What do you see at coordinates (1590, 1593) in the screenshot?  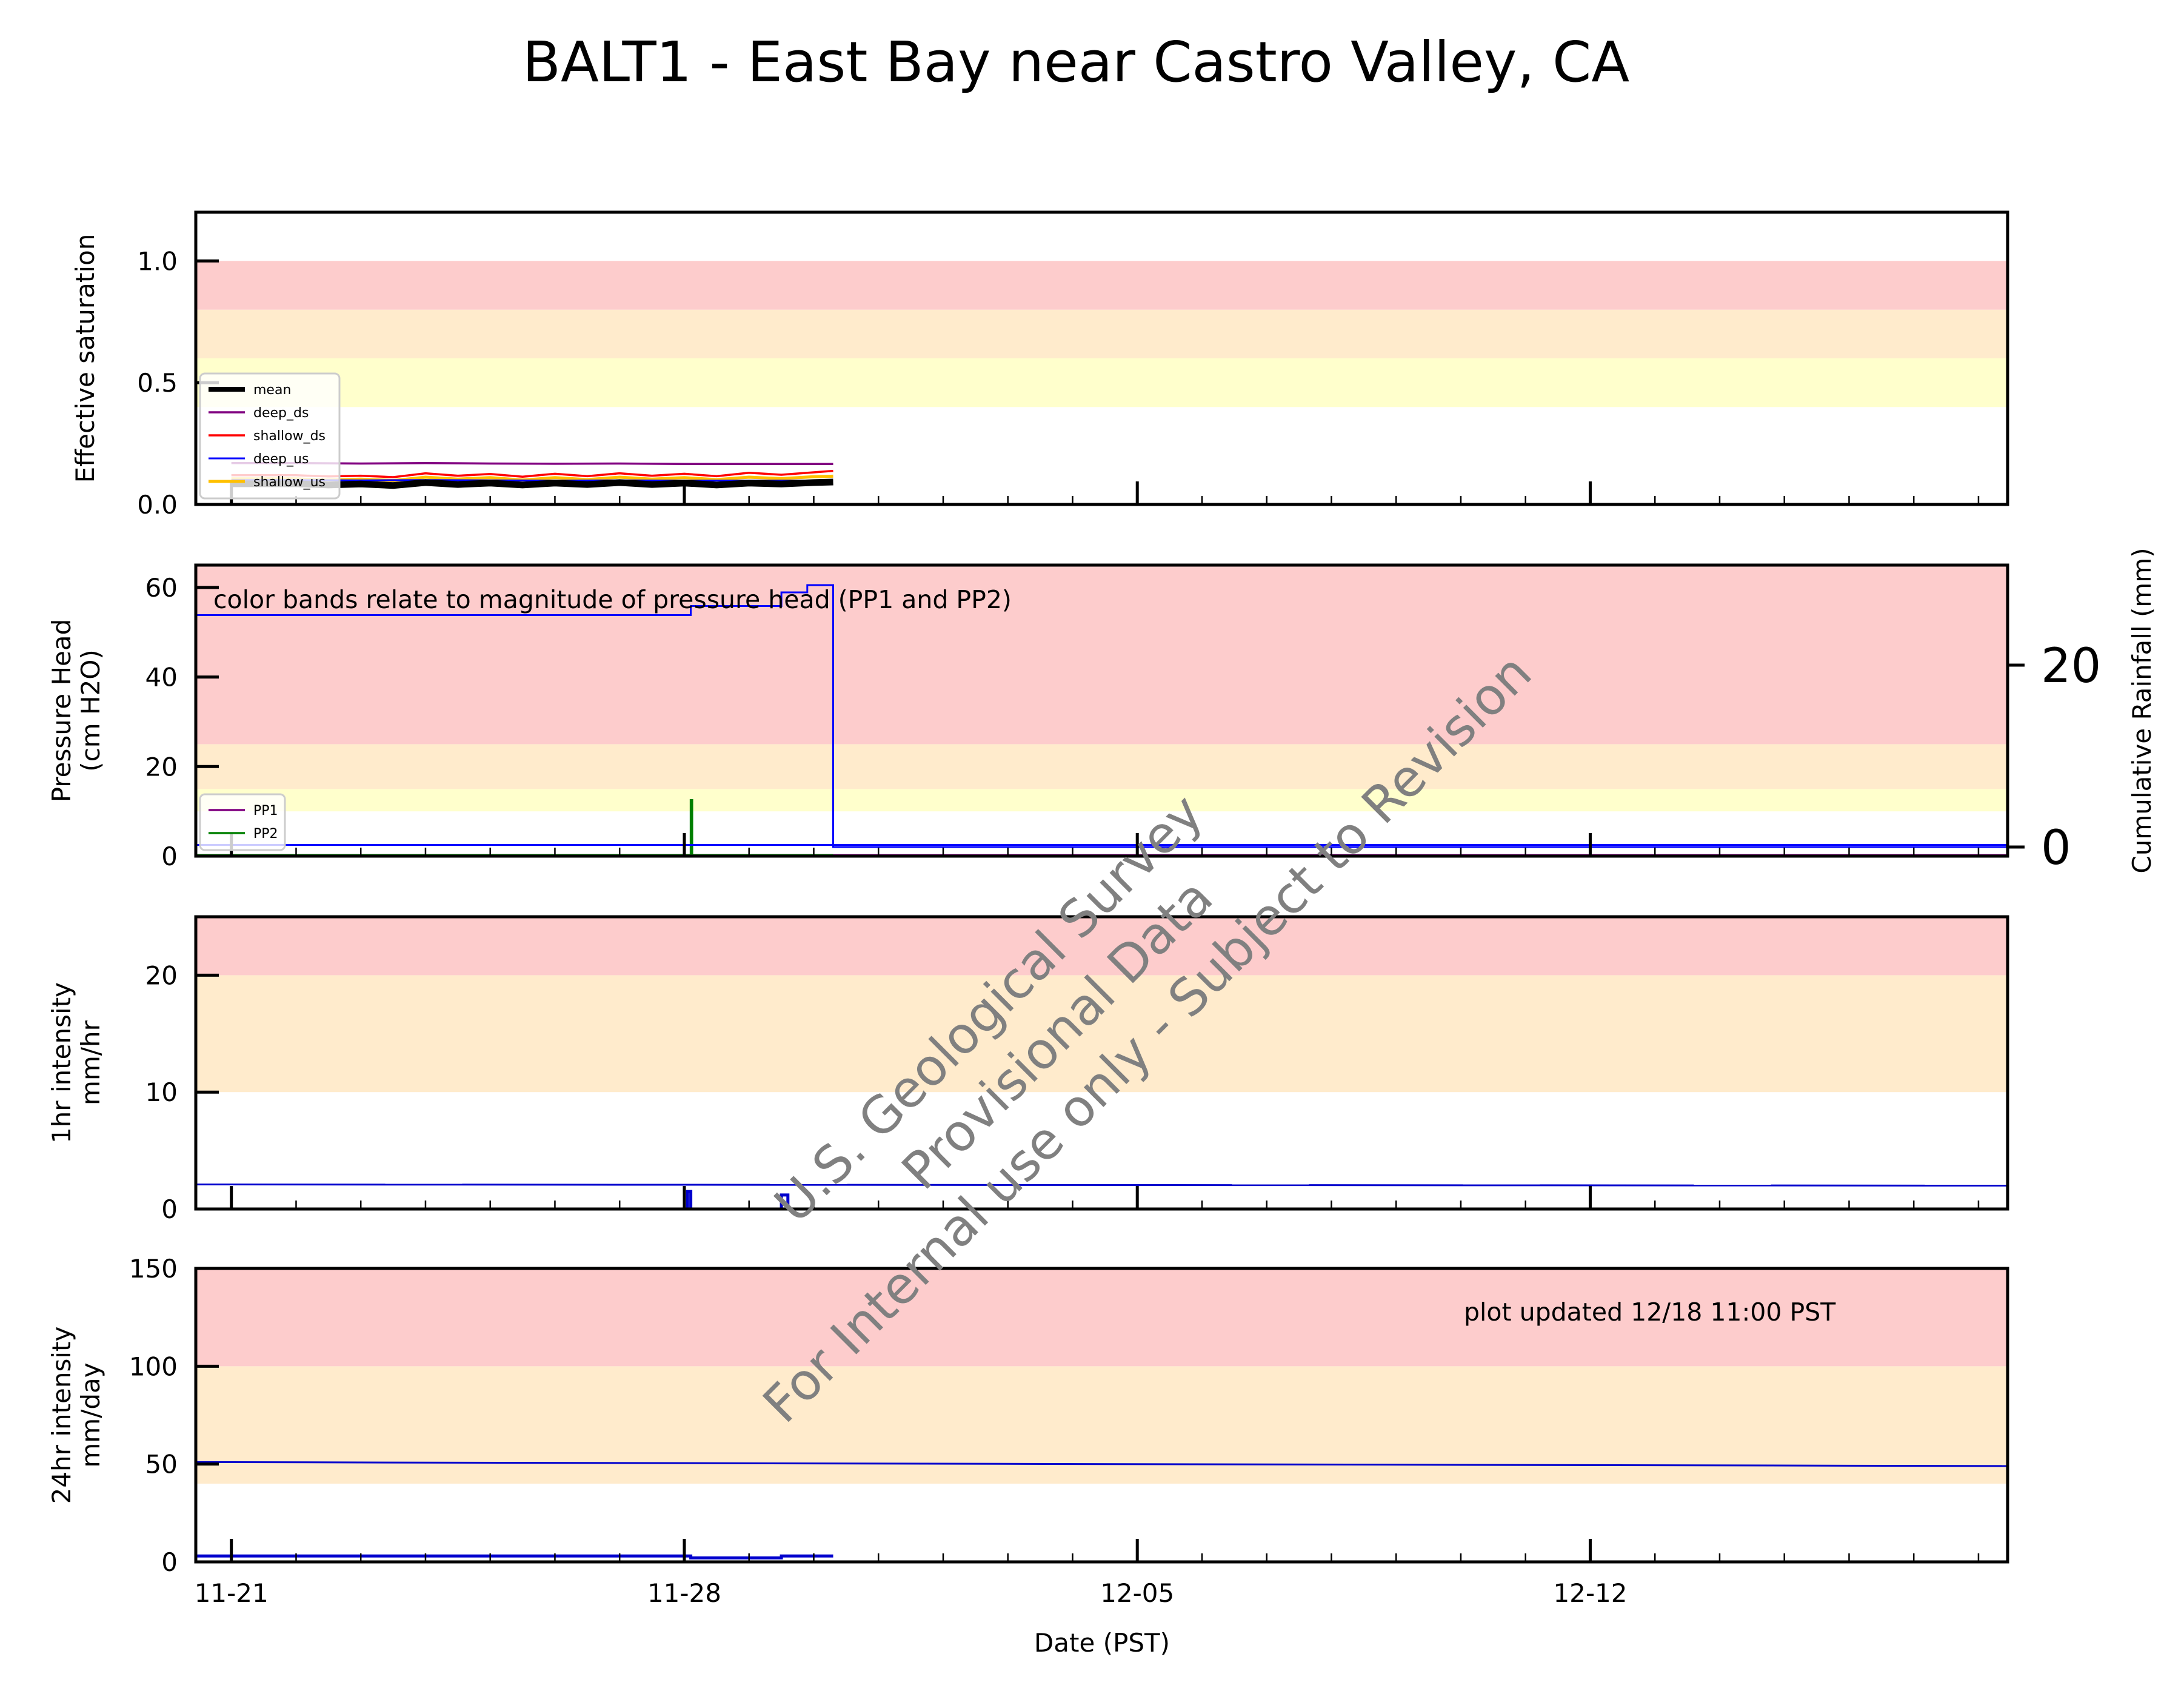 I see `x-tick-label: 12-12` at bounding box center [1590, 1593].